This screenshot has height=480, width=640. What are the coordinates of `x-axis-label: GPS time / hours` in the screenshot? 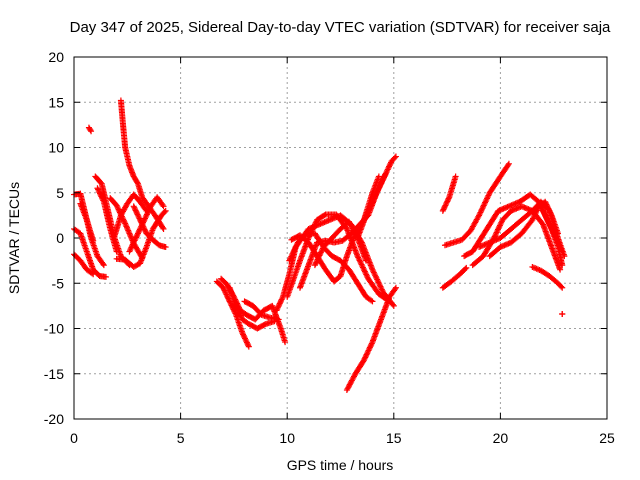 It's located at (340, 465).